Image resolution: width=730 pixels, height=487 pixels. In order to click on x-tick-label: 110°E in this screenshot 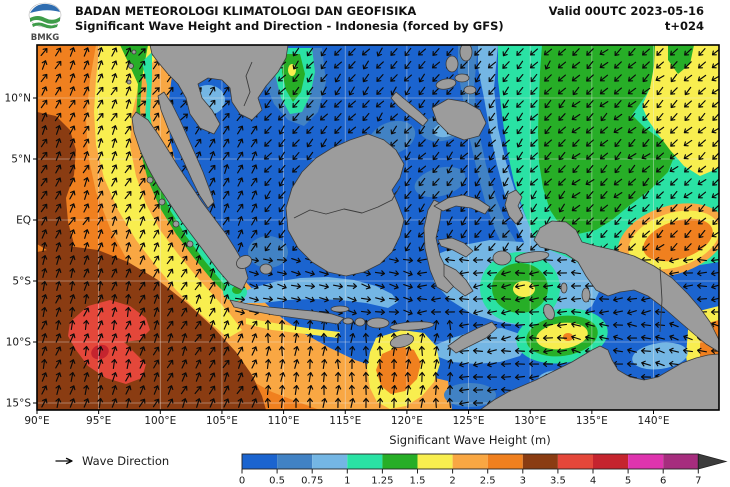, I will do `click(284, 421)`.